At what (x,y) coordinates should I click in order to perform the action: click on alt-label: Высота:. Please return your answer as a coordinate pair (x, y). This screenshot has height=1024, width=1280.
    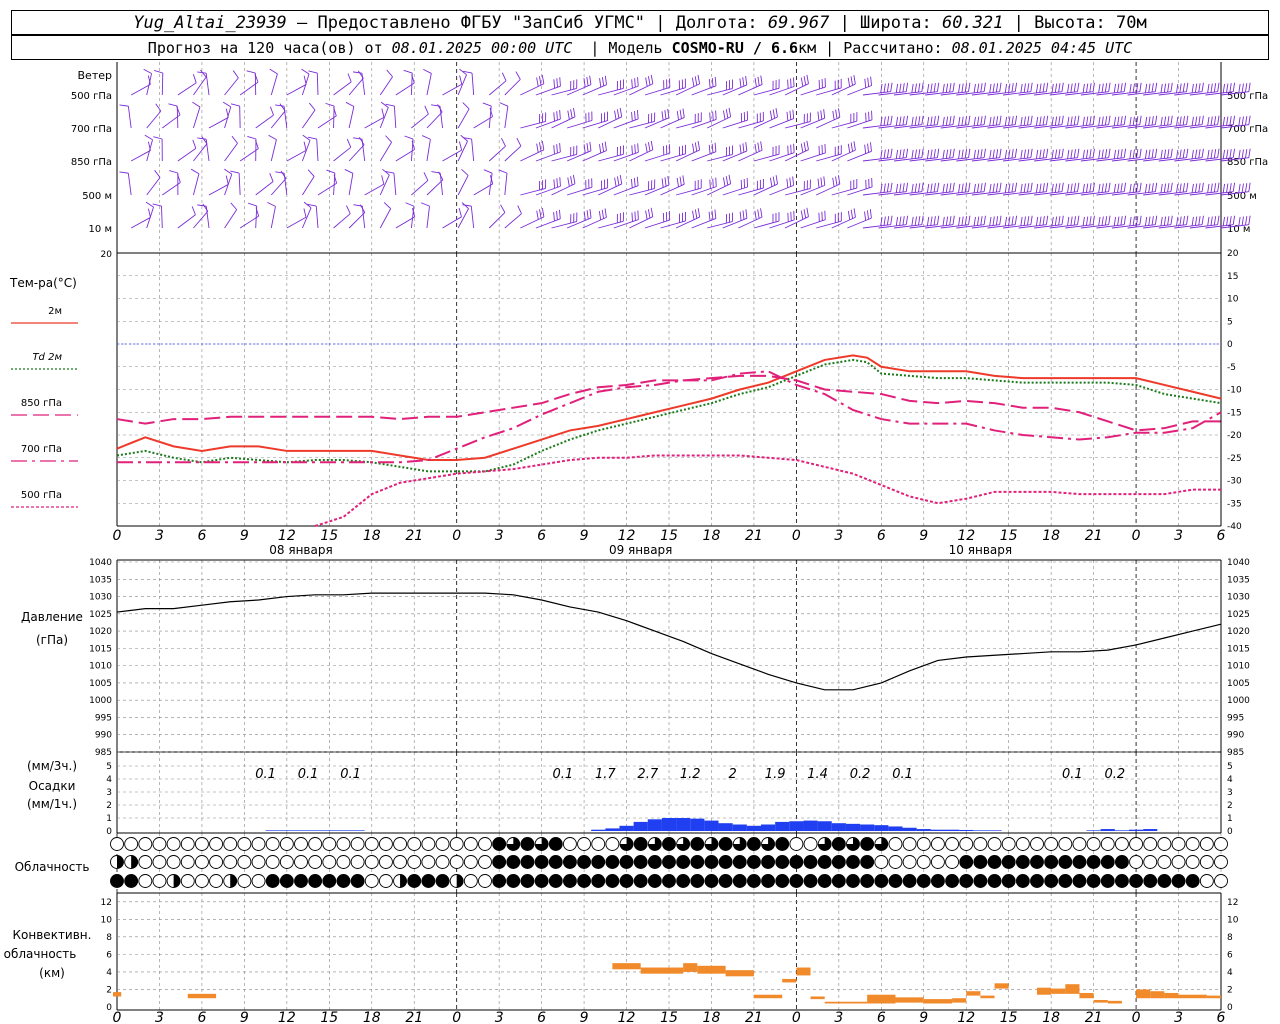
    Looking at the image, I should click on (1070, 22).